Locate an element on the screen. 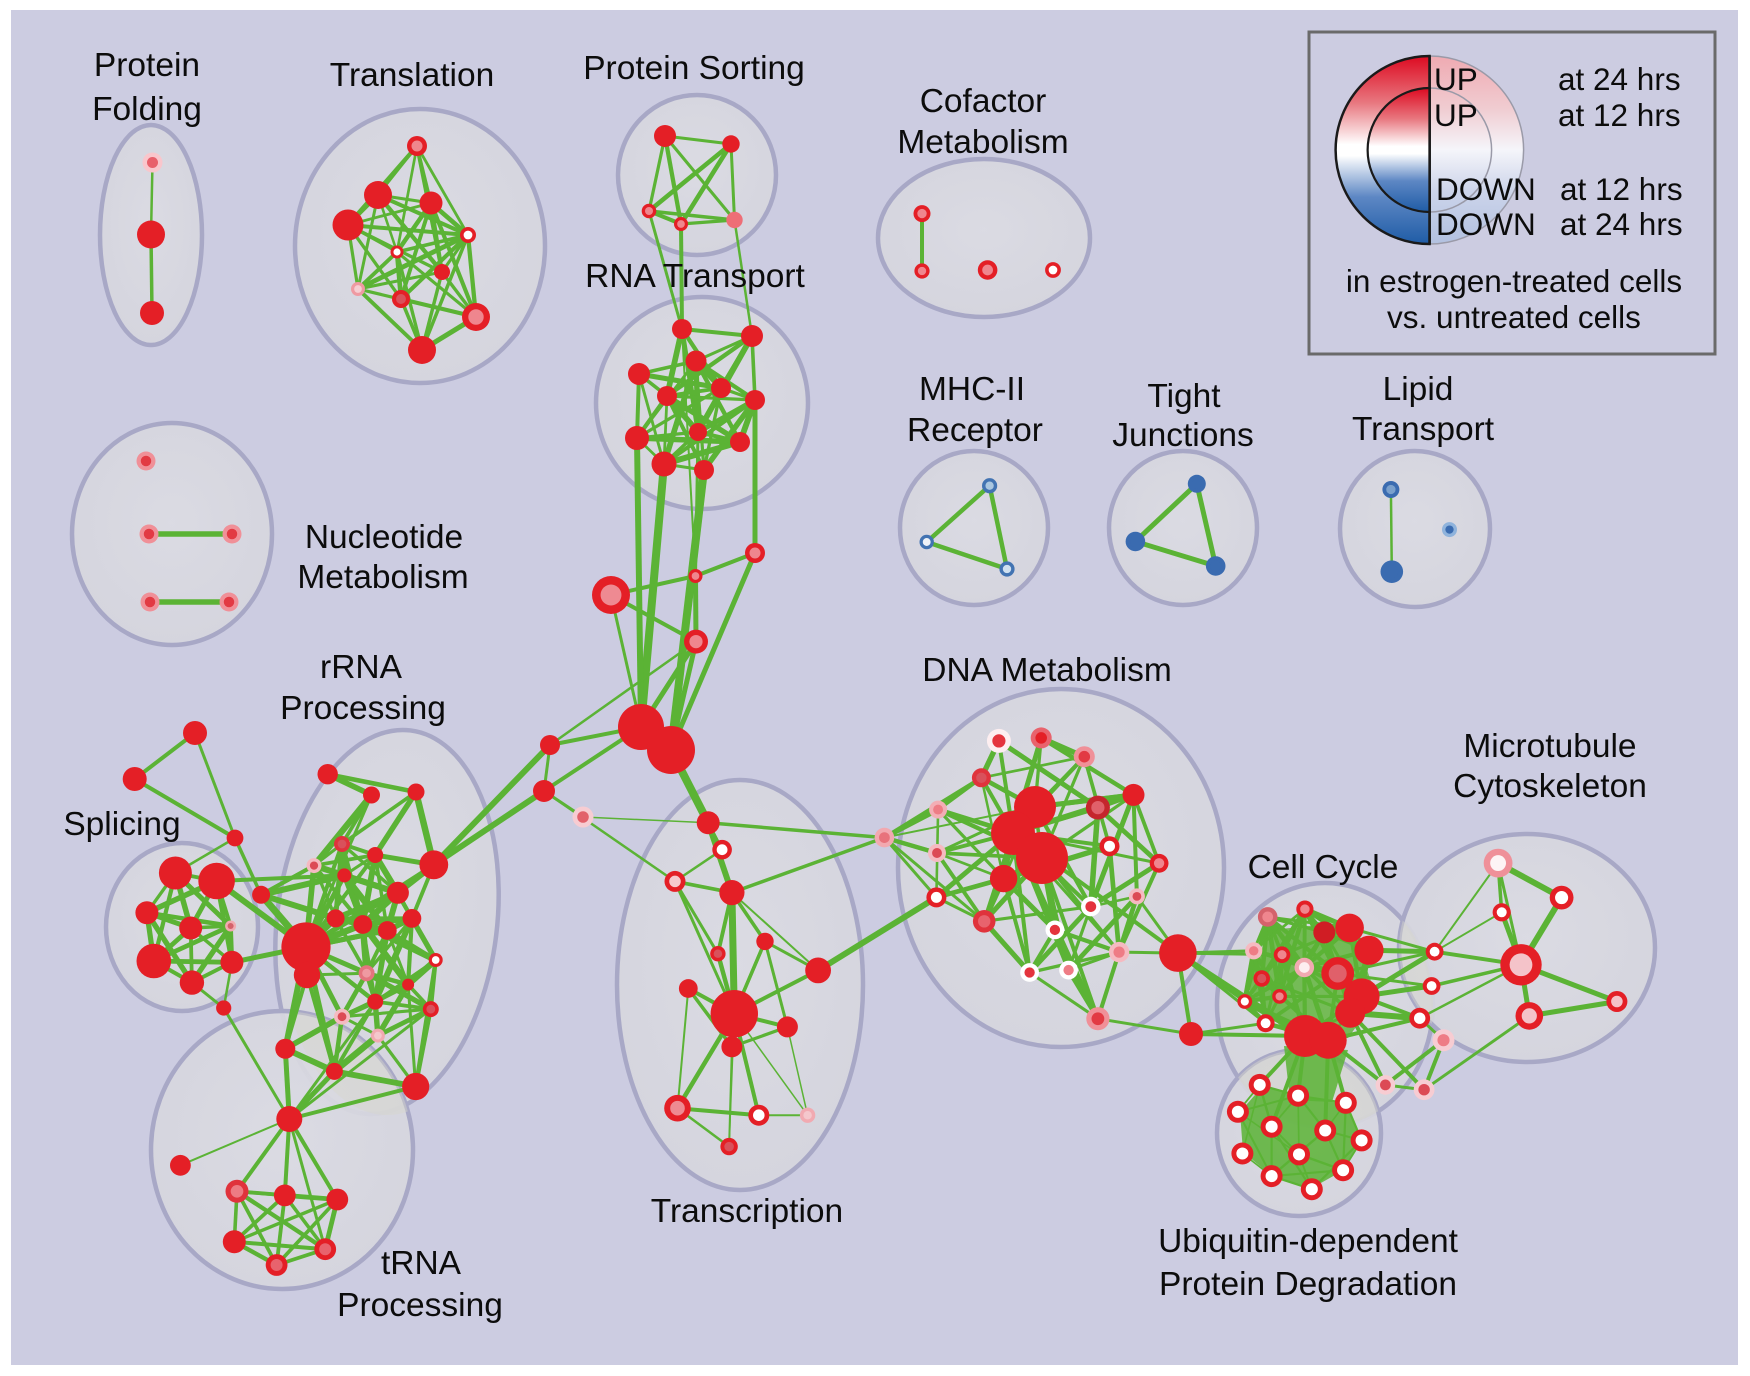 Image resolution: width=1750 pixels, height=1376 pixels. svg-text: rRNA is located at coordinates (361, 667).